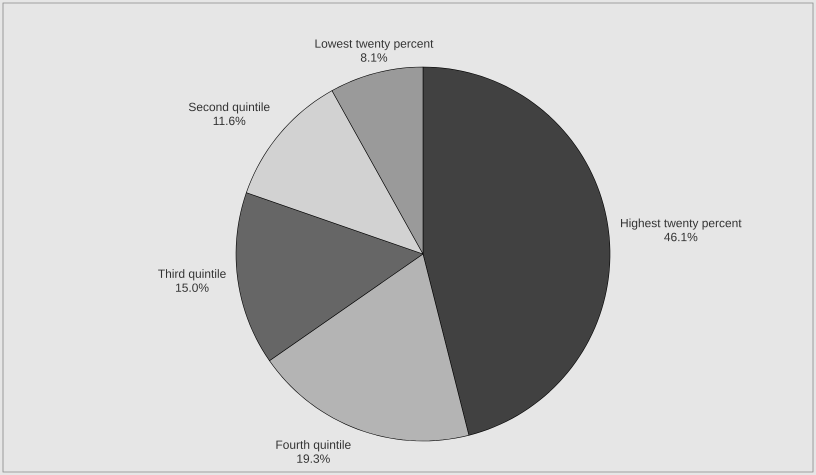  I want to click on slice-label: Second quintile, so click(229, 108).